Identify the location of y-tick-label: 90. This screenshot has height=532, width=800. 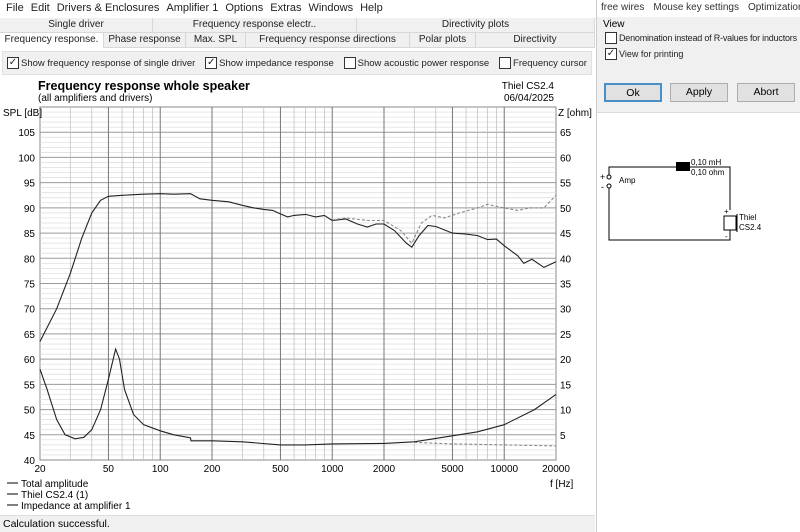
(30, 209).